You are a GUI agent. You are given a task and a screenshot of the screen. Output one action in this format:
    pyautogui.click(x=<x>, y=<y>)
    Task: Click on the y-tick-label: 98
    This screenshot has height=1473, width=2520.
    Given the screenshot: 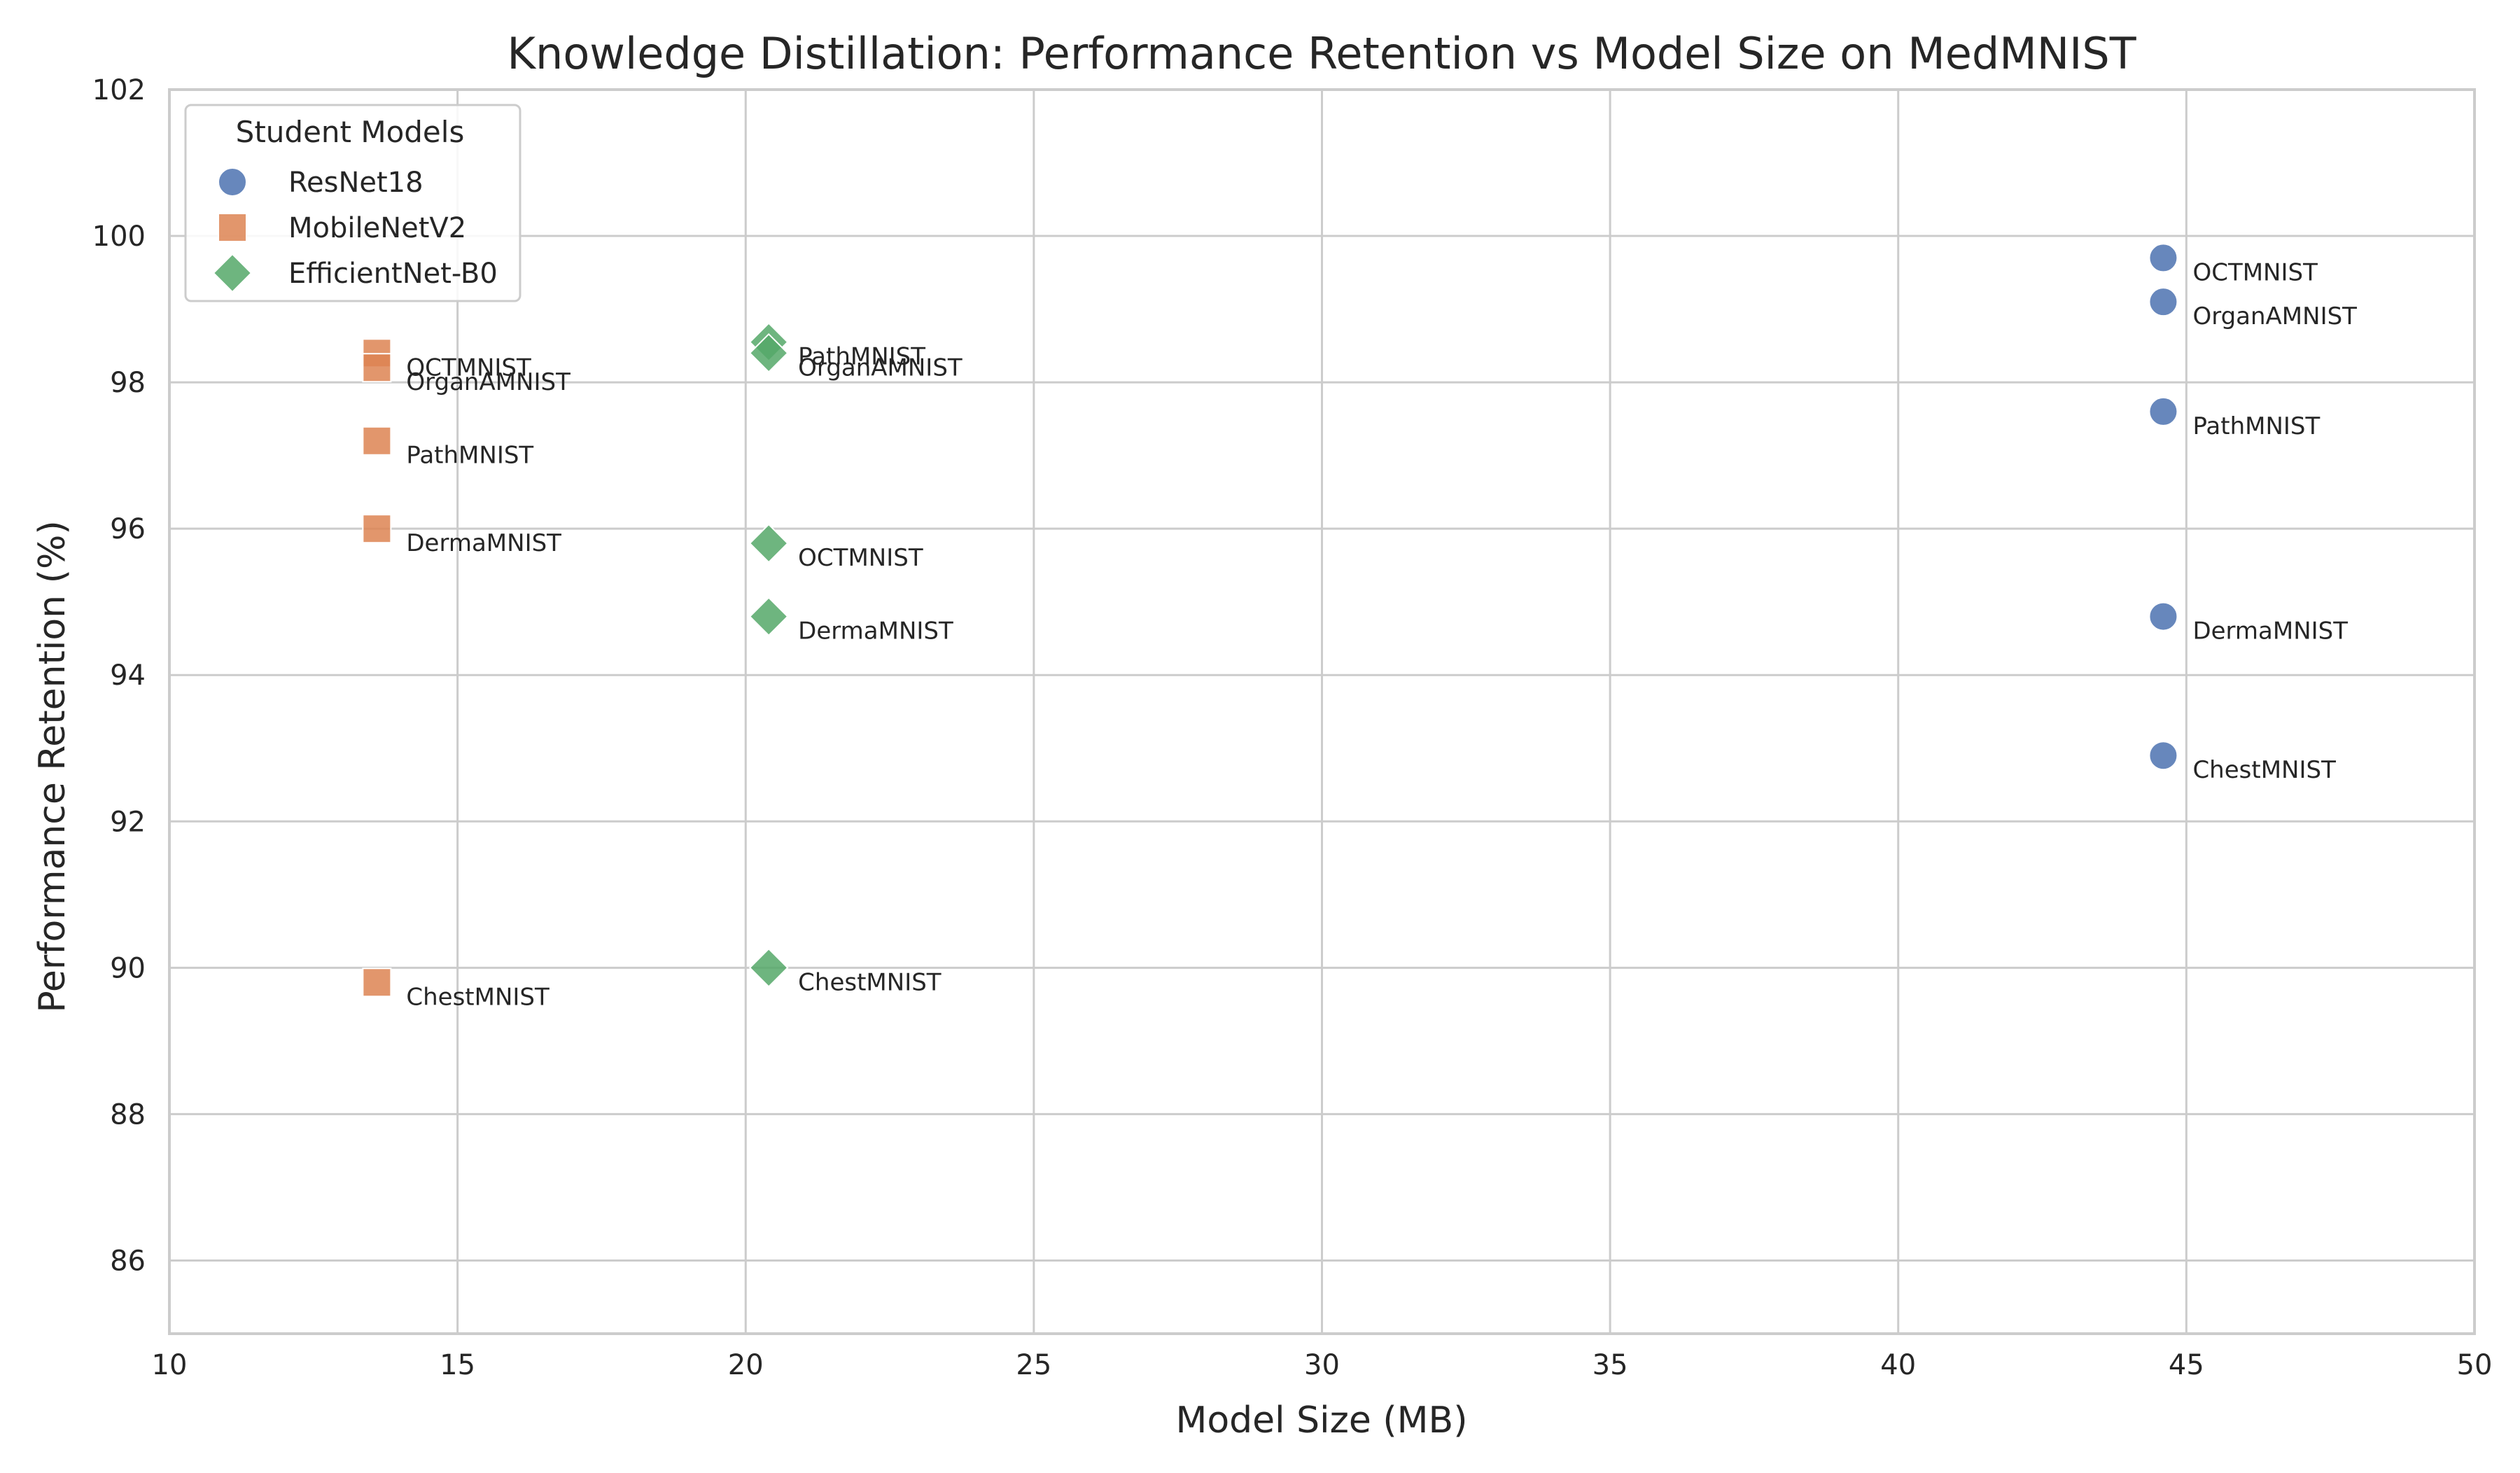 What is the action you would take?
    pyautogui.click(x=128, y=383)
    